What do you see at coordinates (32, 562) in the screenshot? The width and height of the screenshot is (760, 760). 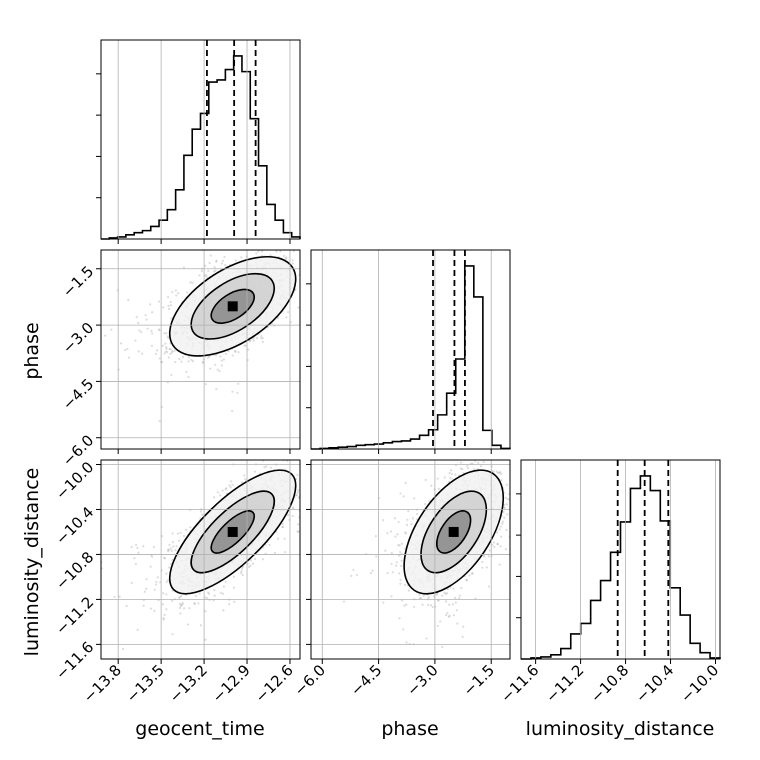 I see `y-axis-label-luminosity-distance: luminosity_distance` at bounding box center [32, 562].